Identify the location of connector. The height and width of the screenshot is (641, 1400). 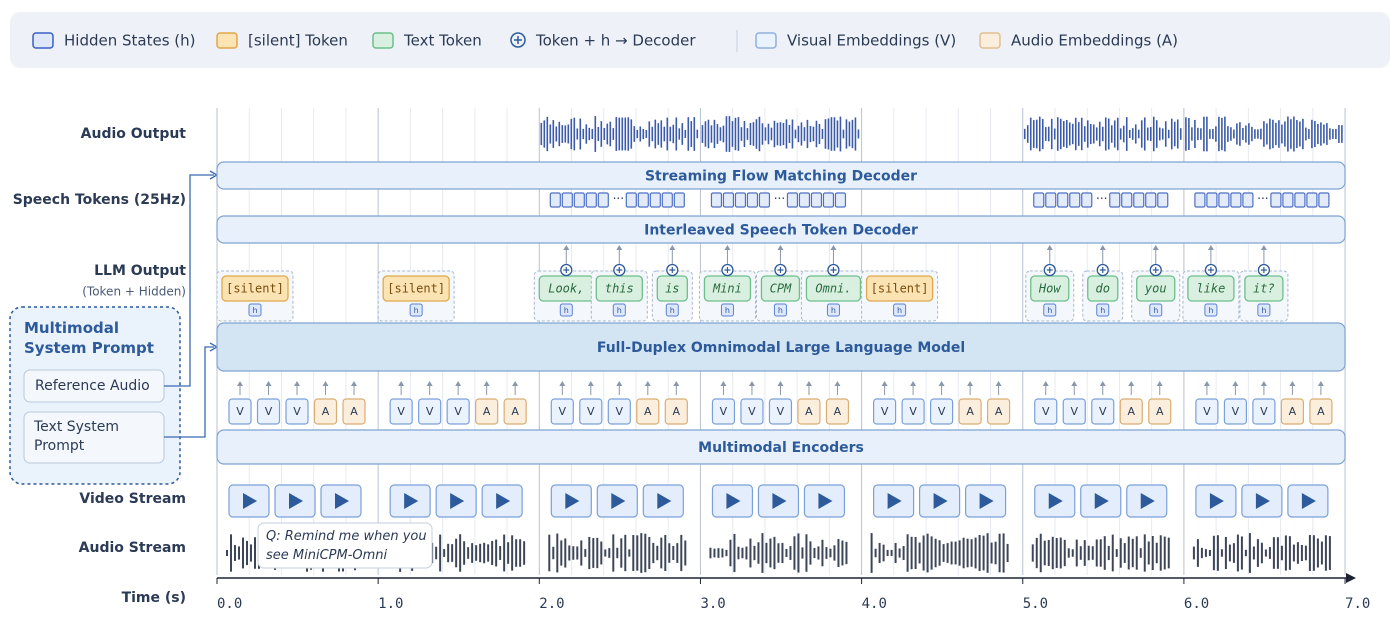
(189, 392).